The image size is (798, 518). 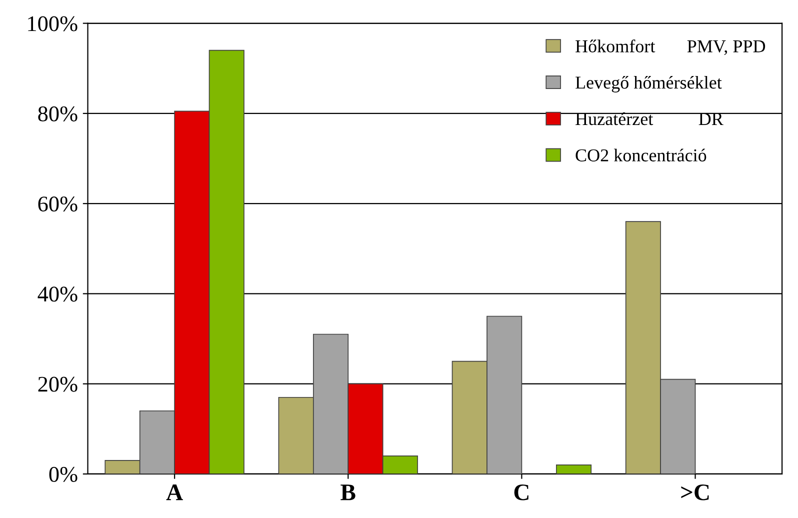 What do you see at coordinates (58, 204) in the screenshot?
I see `y-tick-label: 60%` at bounding box center [58, 204].